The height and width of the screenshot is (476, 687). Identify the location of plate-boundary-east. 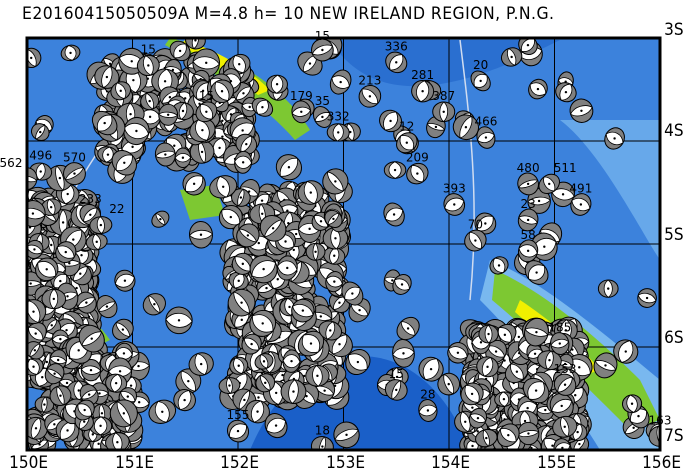
(467, 170).